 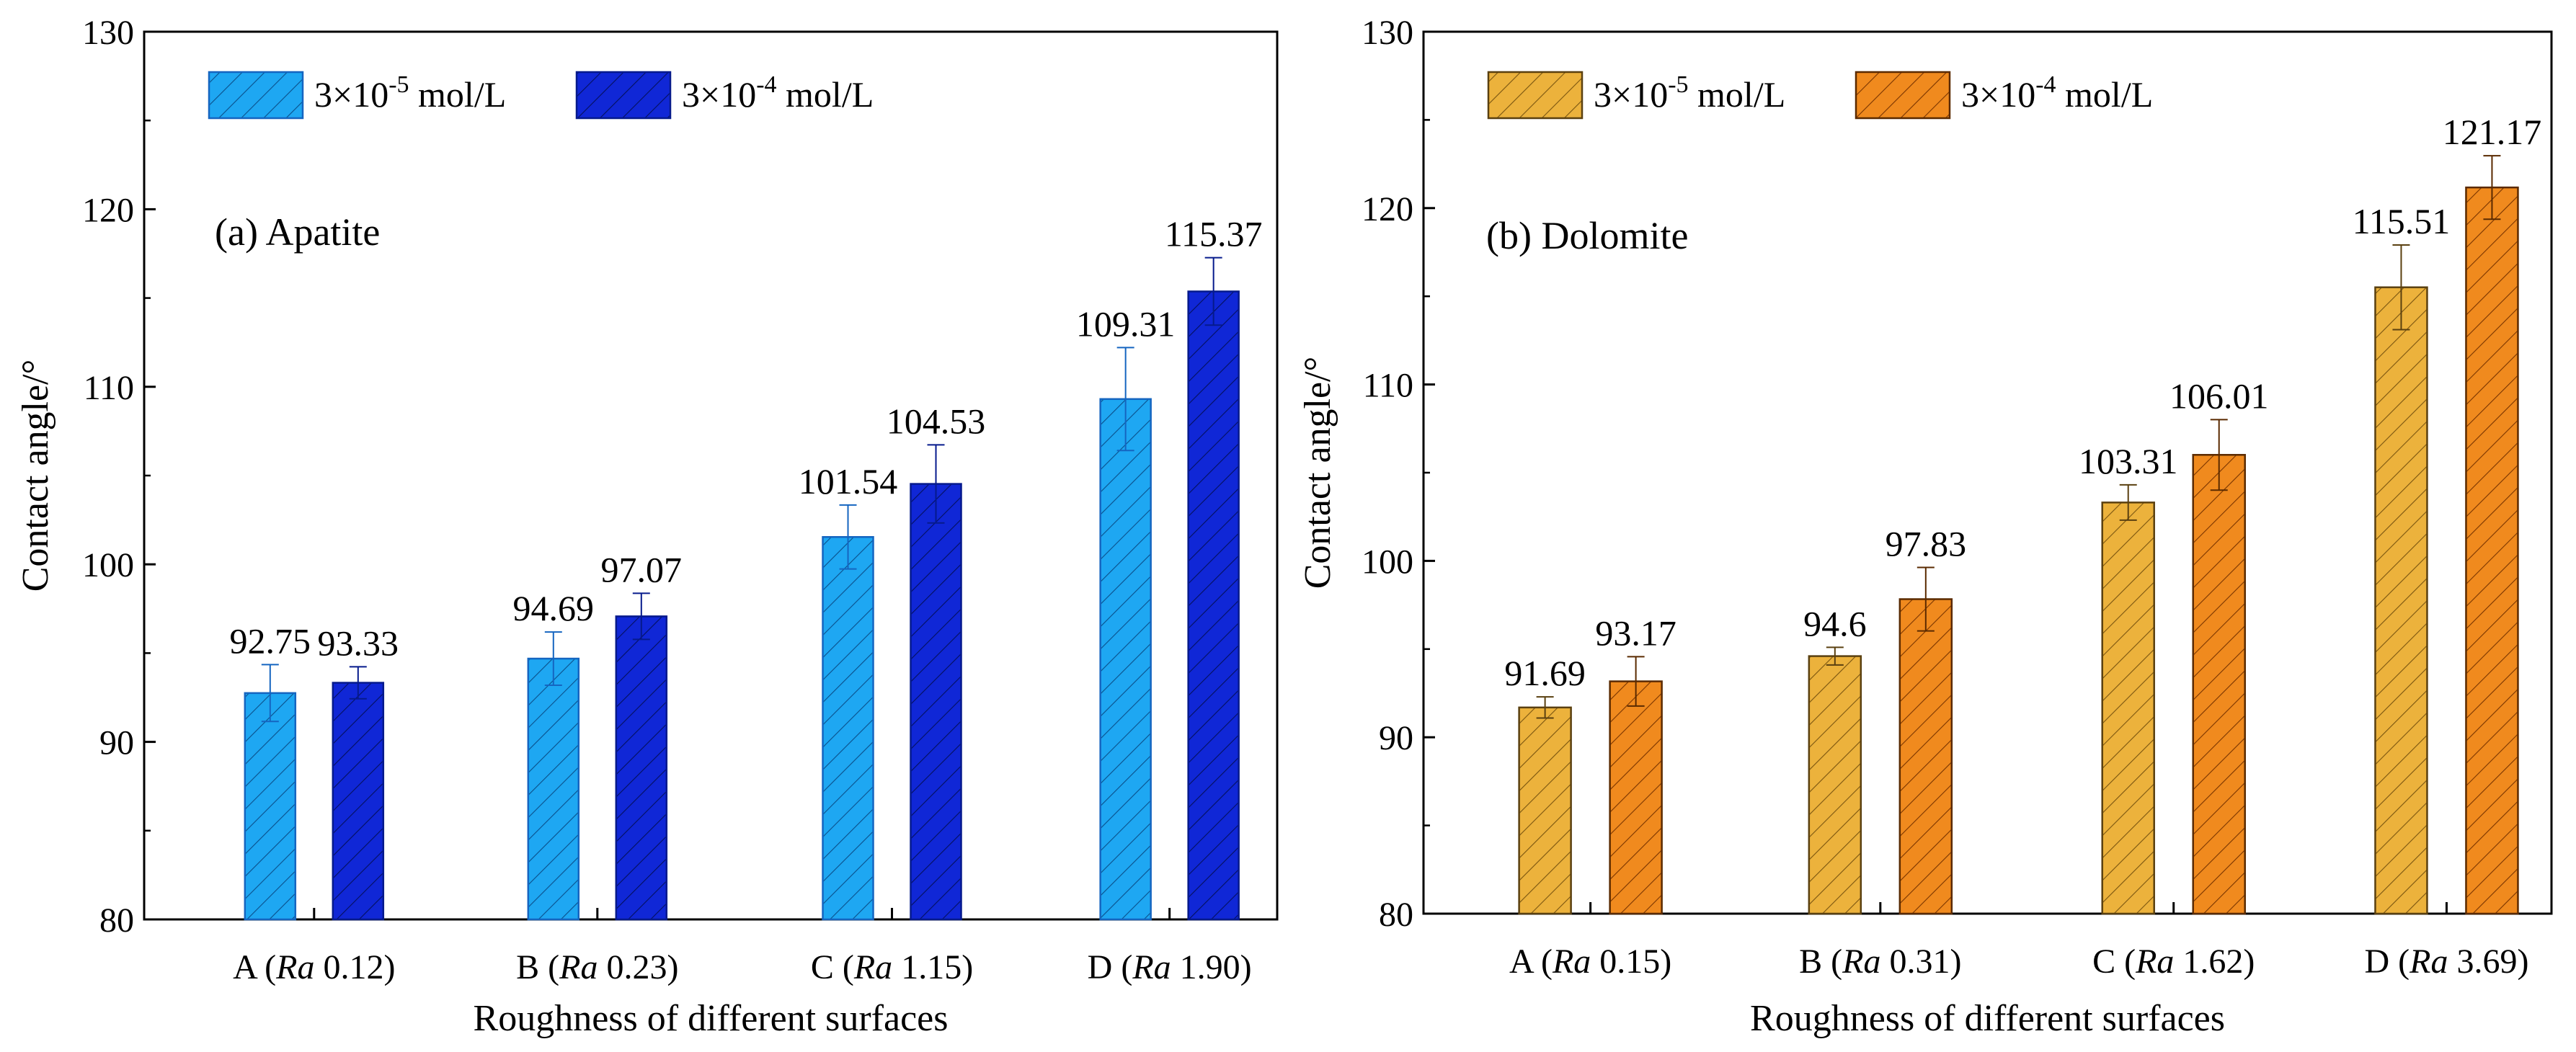 I want to click on data-label: 93.17, so click(x=1635, y=632).